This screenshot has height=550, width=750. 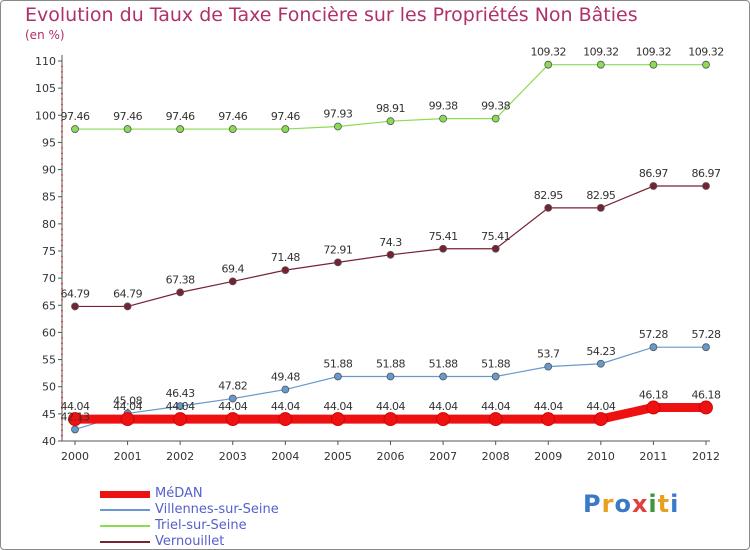 What do you see at coordinates (548, 354) in the screenshot?
I see `data-label: 53.7` at bounding box center [548, 354].